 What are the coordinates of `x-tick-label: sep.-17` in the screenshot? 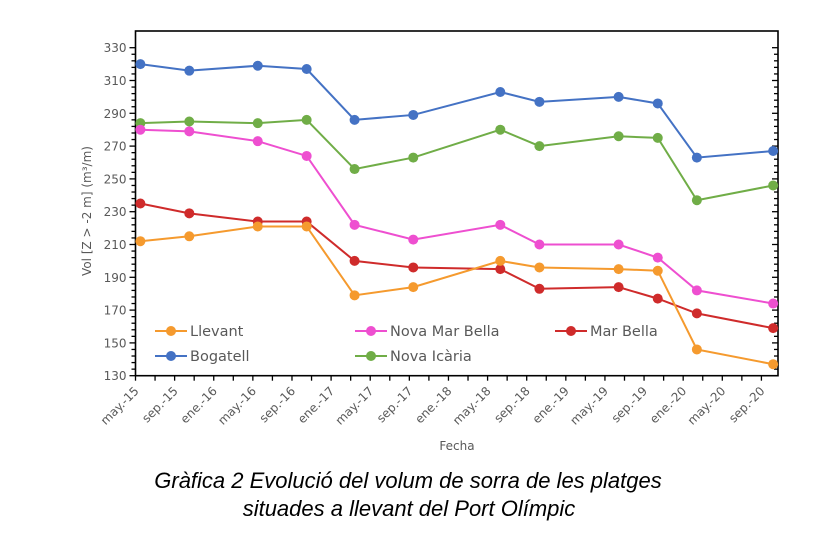 It's located at (394, 404).